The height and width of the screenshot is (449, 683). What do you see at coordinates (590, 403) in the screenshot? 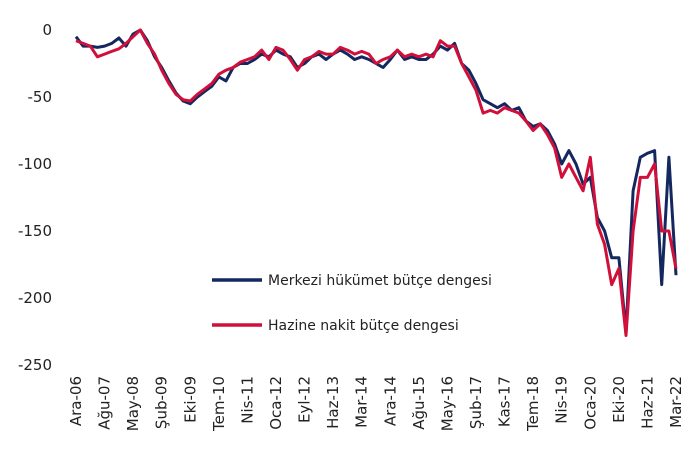
I see `x-tick-label: Oca-20` at bounding box center [590, 403].